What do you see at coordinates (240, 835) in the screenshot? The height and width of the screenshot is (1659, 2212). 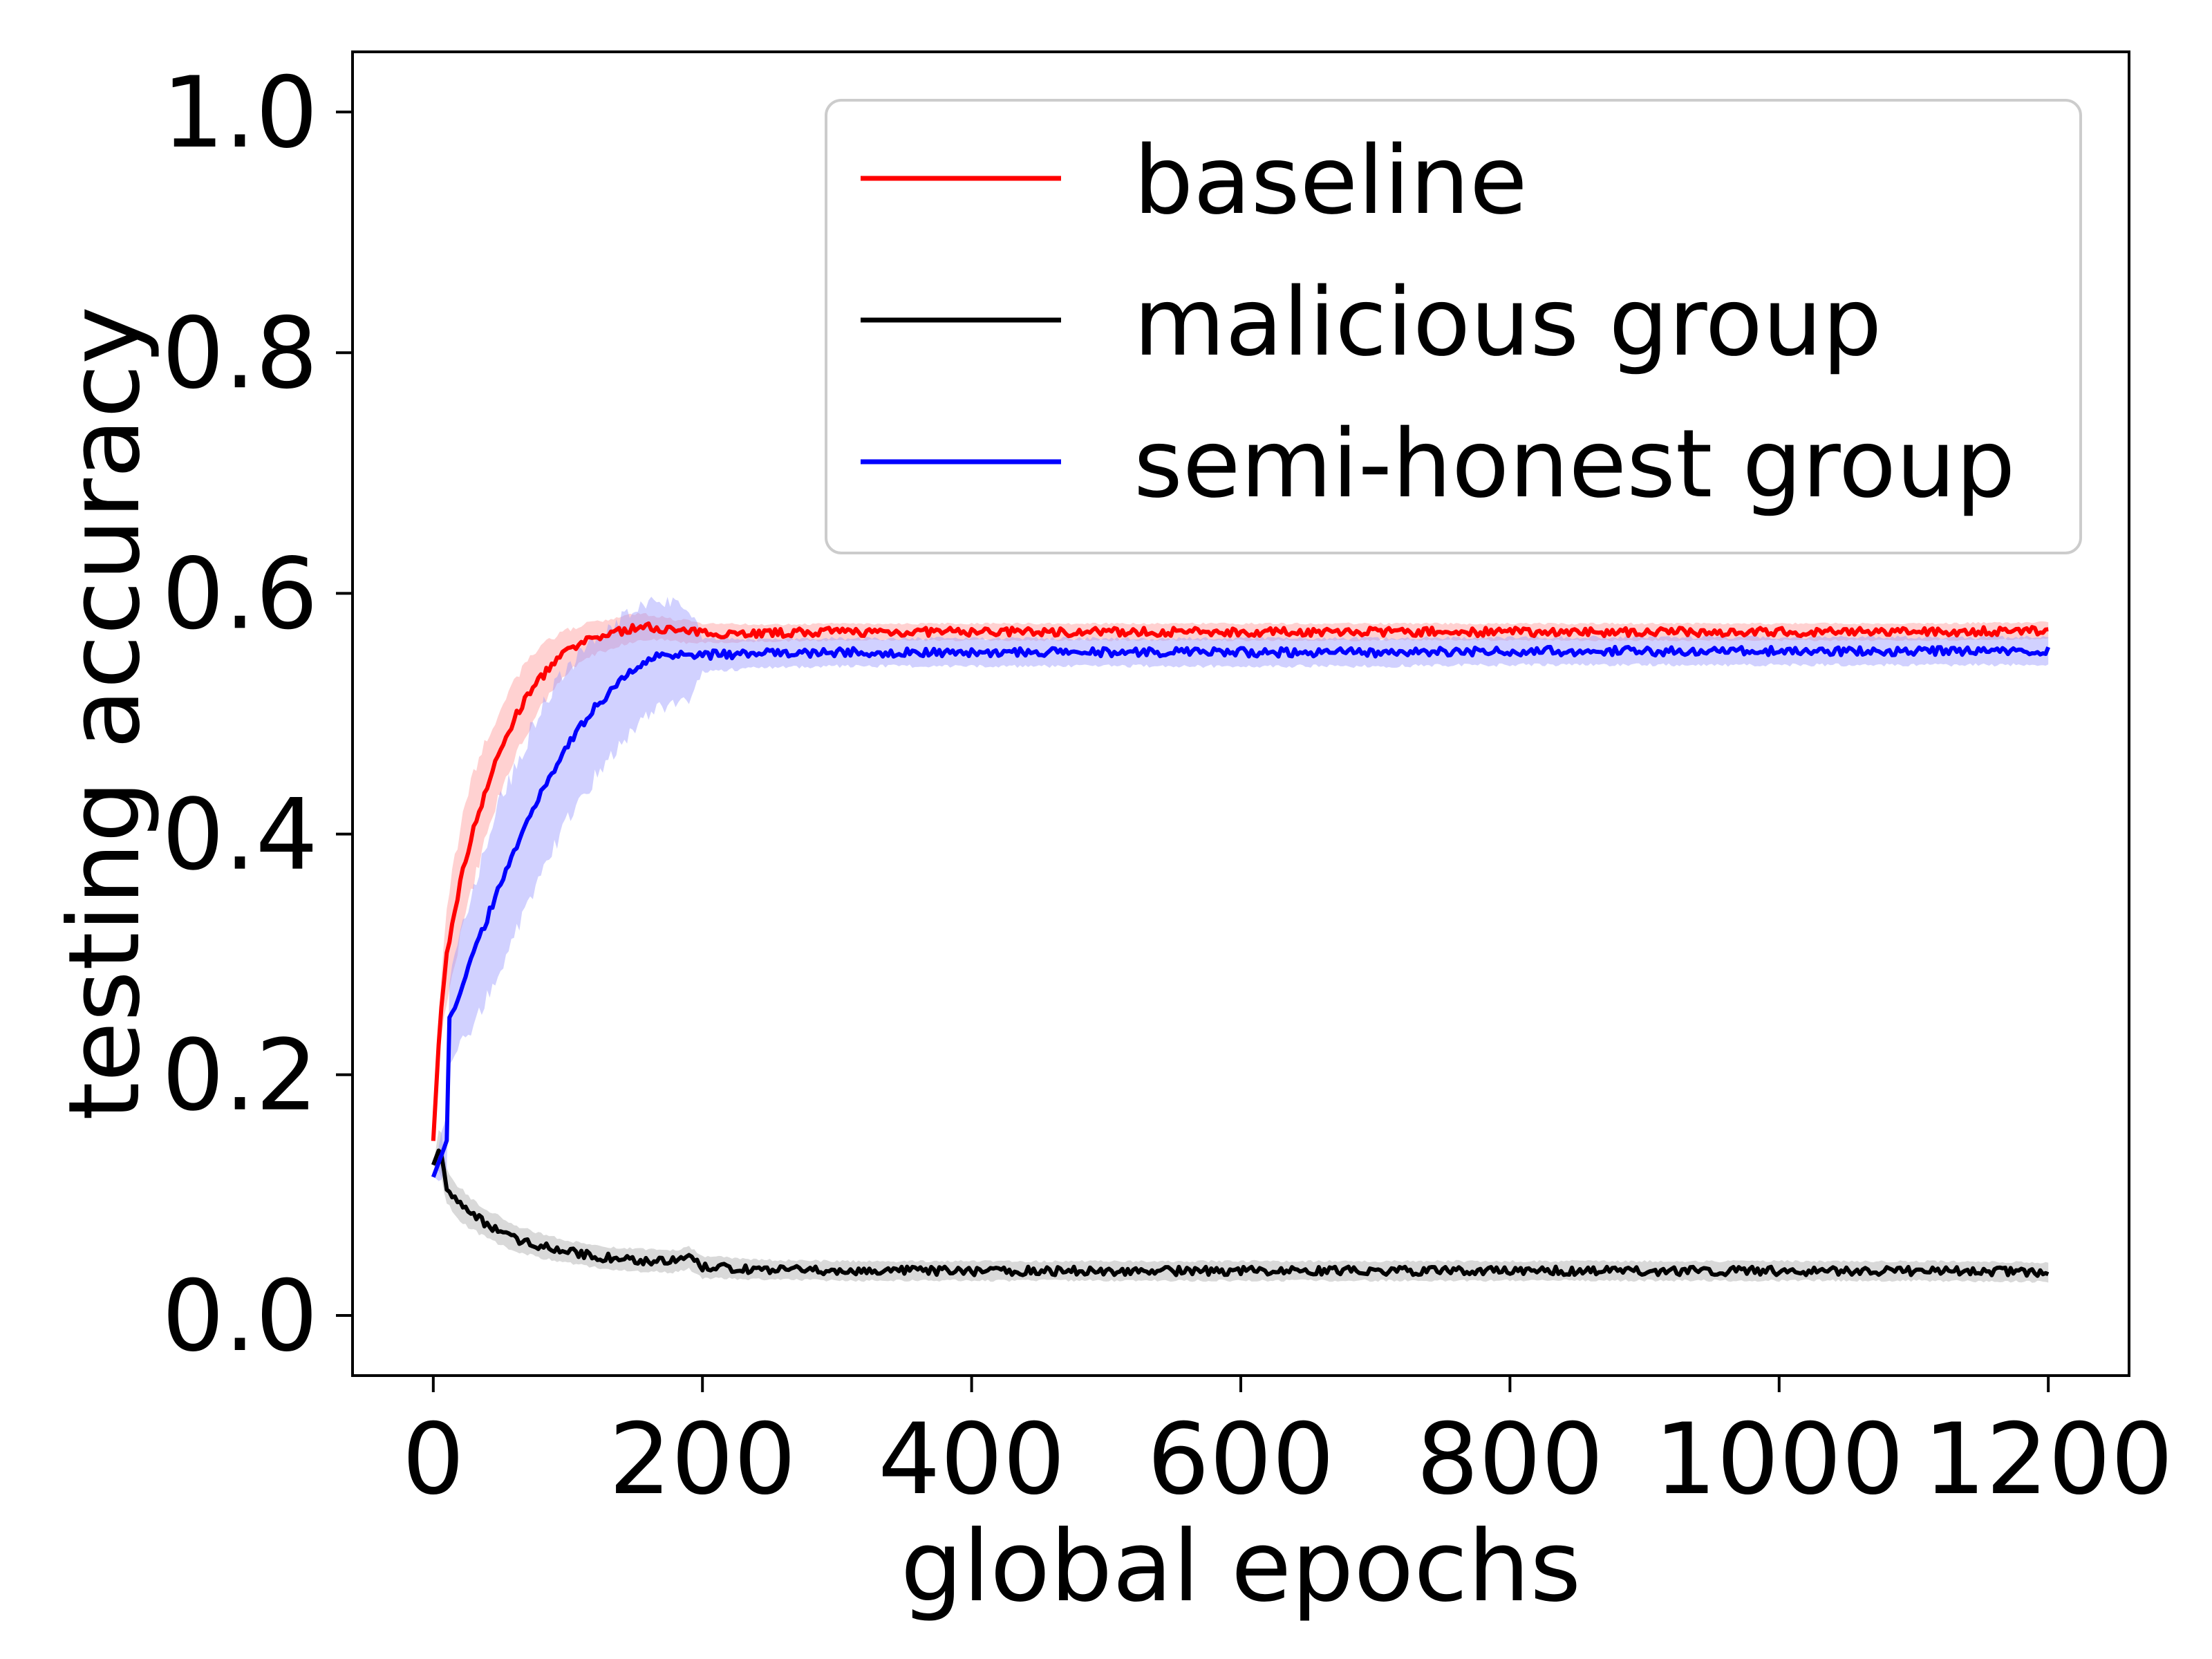 I see `y-tick-label-0.4: 0.4` at bounding box center [240, 835].